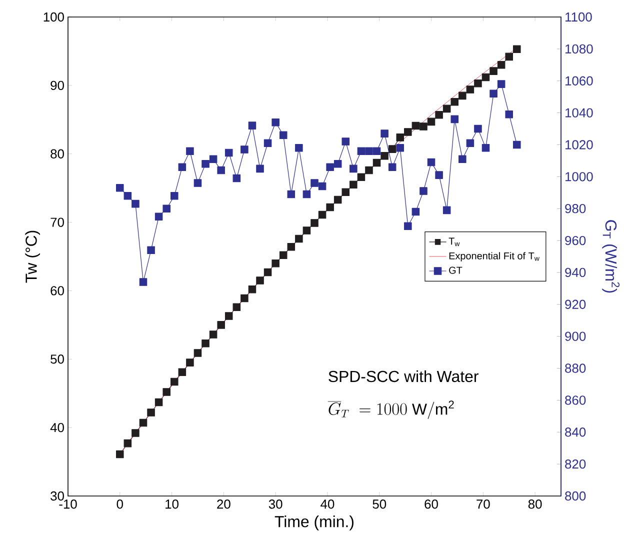 This screenshot has width=624, height=550. Describe the element at coordinates (575, 368) in the screenshot. I see `y2-tick-label: 880` at that location.